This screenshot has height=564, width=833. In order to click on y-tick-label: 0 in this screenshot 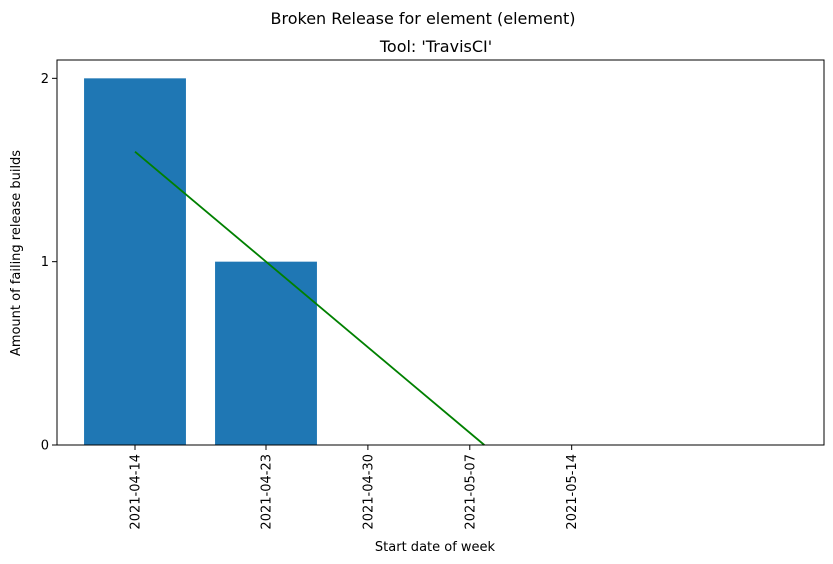, I will do `click(45, 446)`.